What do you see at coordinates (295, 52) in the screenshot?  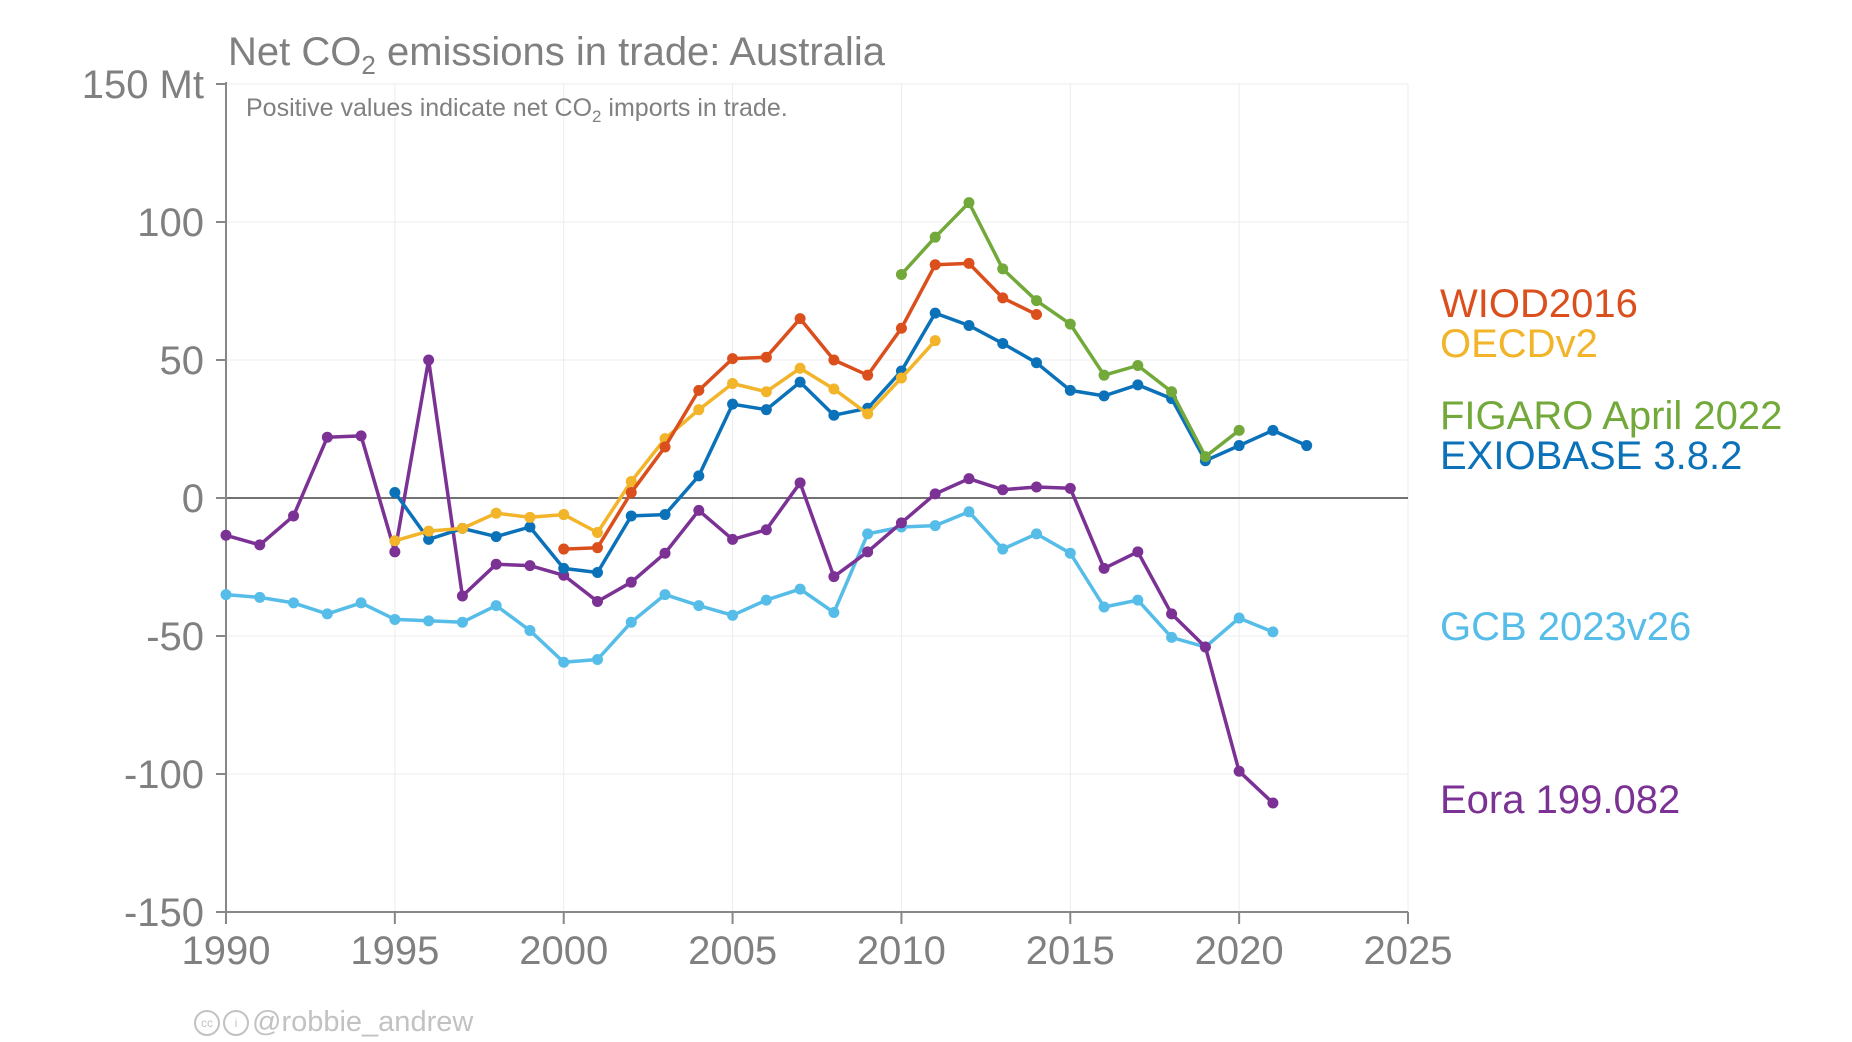 I see `title-text: Net CO` at bounding box center [295, 52].